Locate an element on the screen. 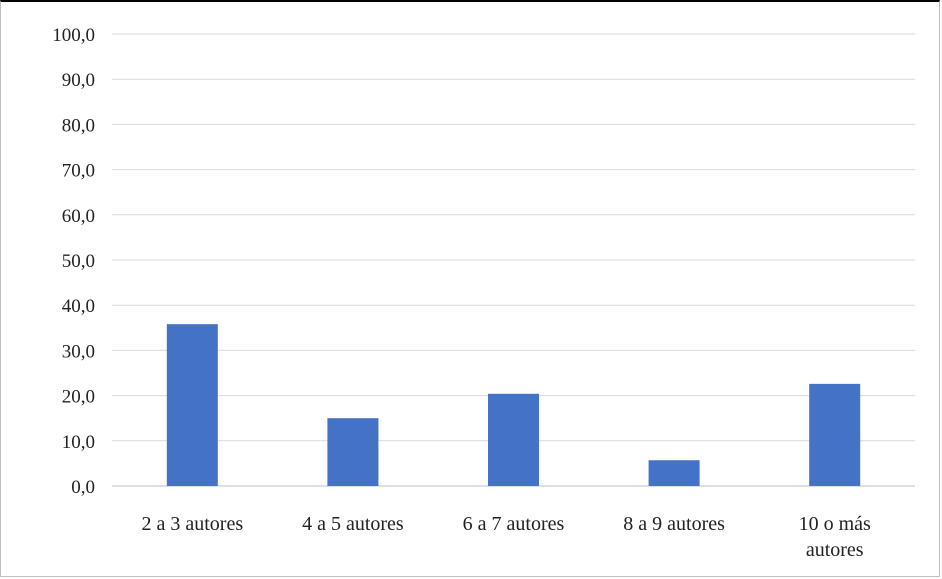 This screenshot has width=942, height=579. x-tick-label-line: 4 a 5 autores is located at coordinates (353, 524).